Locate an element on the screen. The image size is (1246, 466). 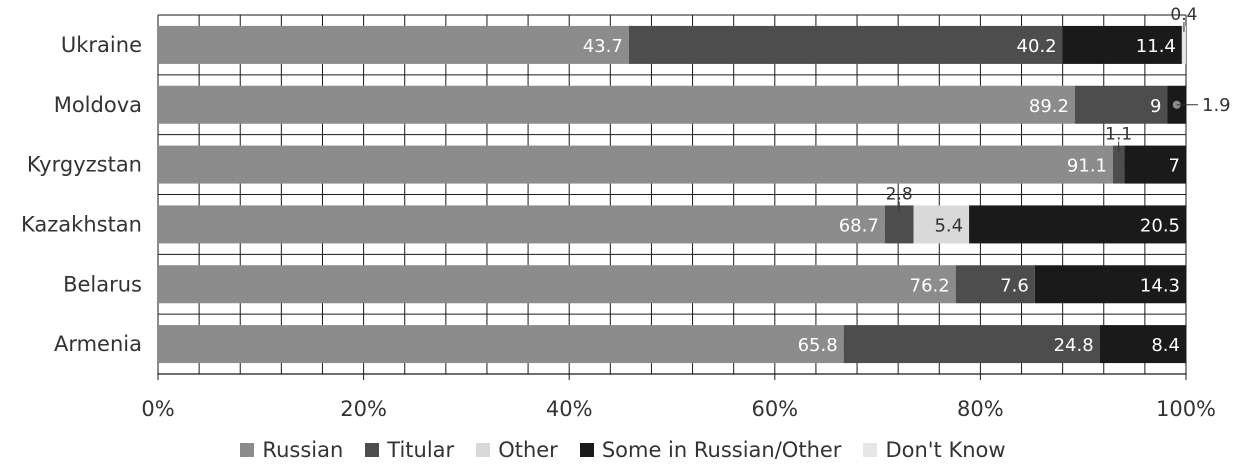
x-tick-label: 80% is located at coordinates (980, 409).